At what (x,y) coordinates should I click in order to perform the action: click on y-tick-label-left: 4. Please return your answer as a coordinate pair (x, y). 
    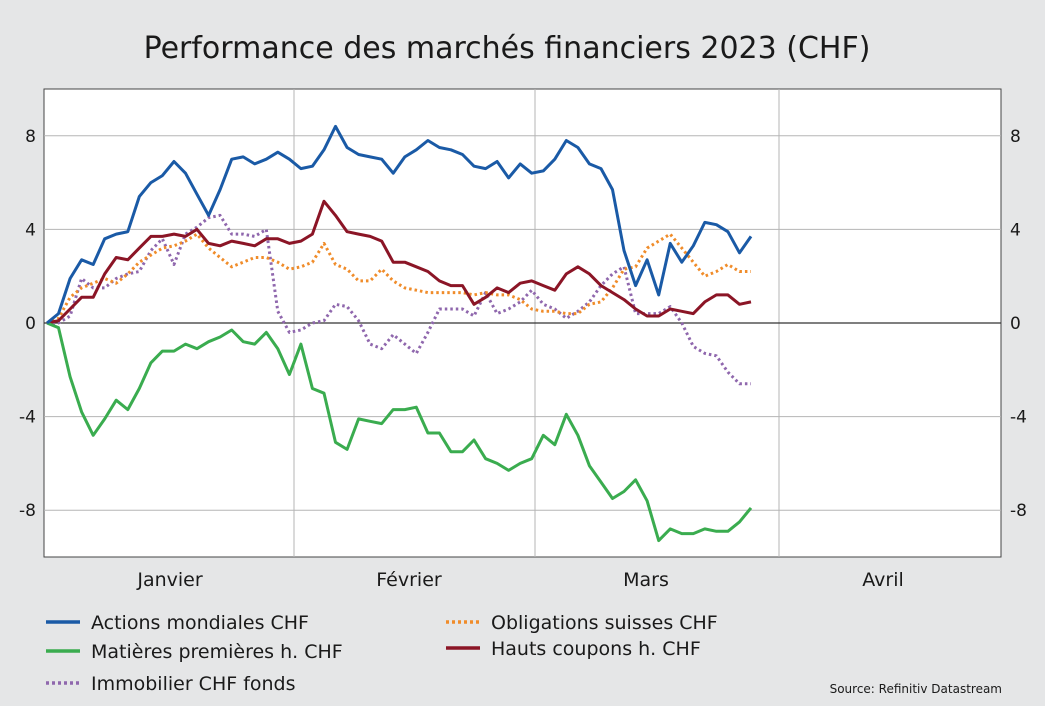
    Looking at the image, I should click on (30, 230).